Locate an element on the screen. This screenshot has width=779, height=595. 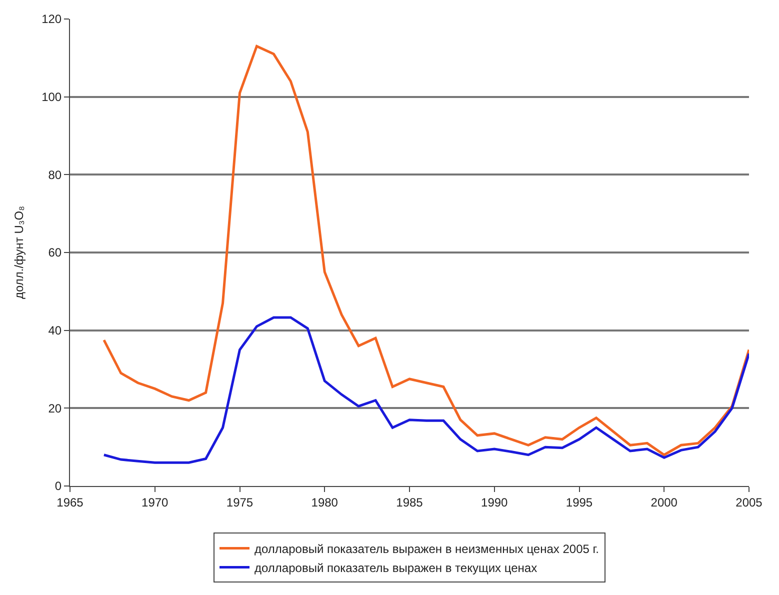
y-tick-label: 40 is located at coordinates (55, 331).